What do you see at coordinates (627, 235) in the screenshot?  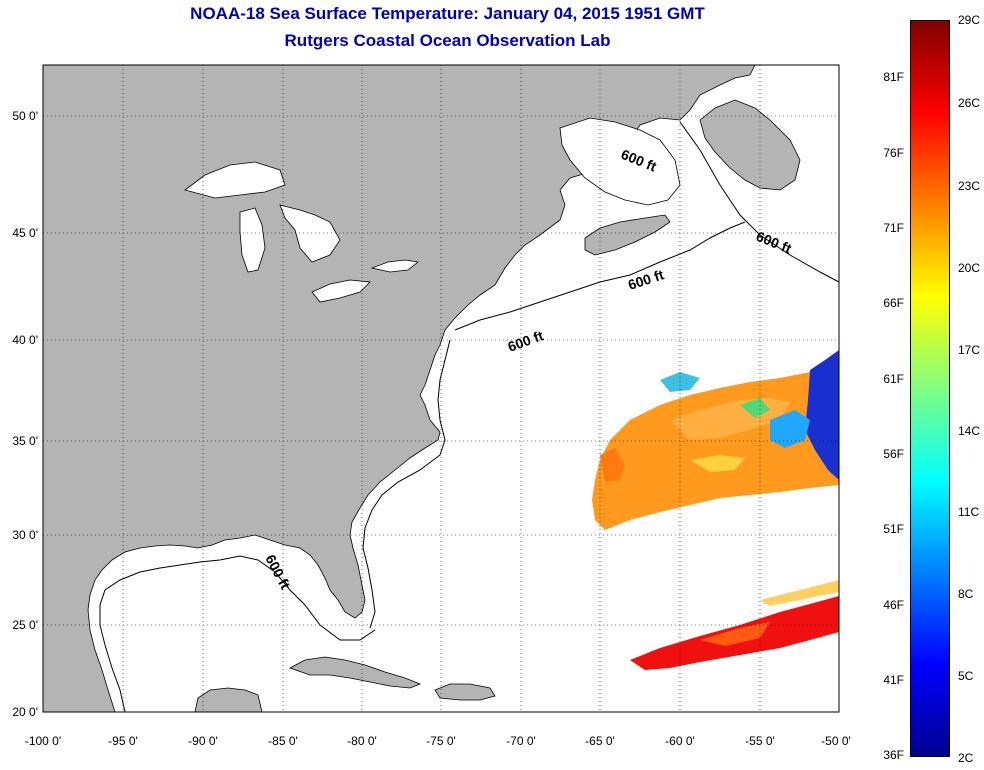 I see `land-nova-scotia` at bounding box center [627, 235].